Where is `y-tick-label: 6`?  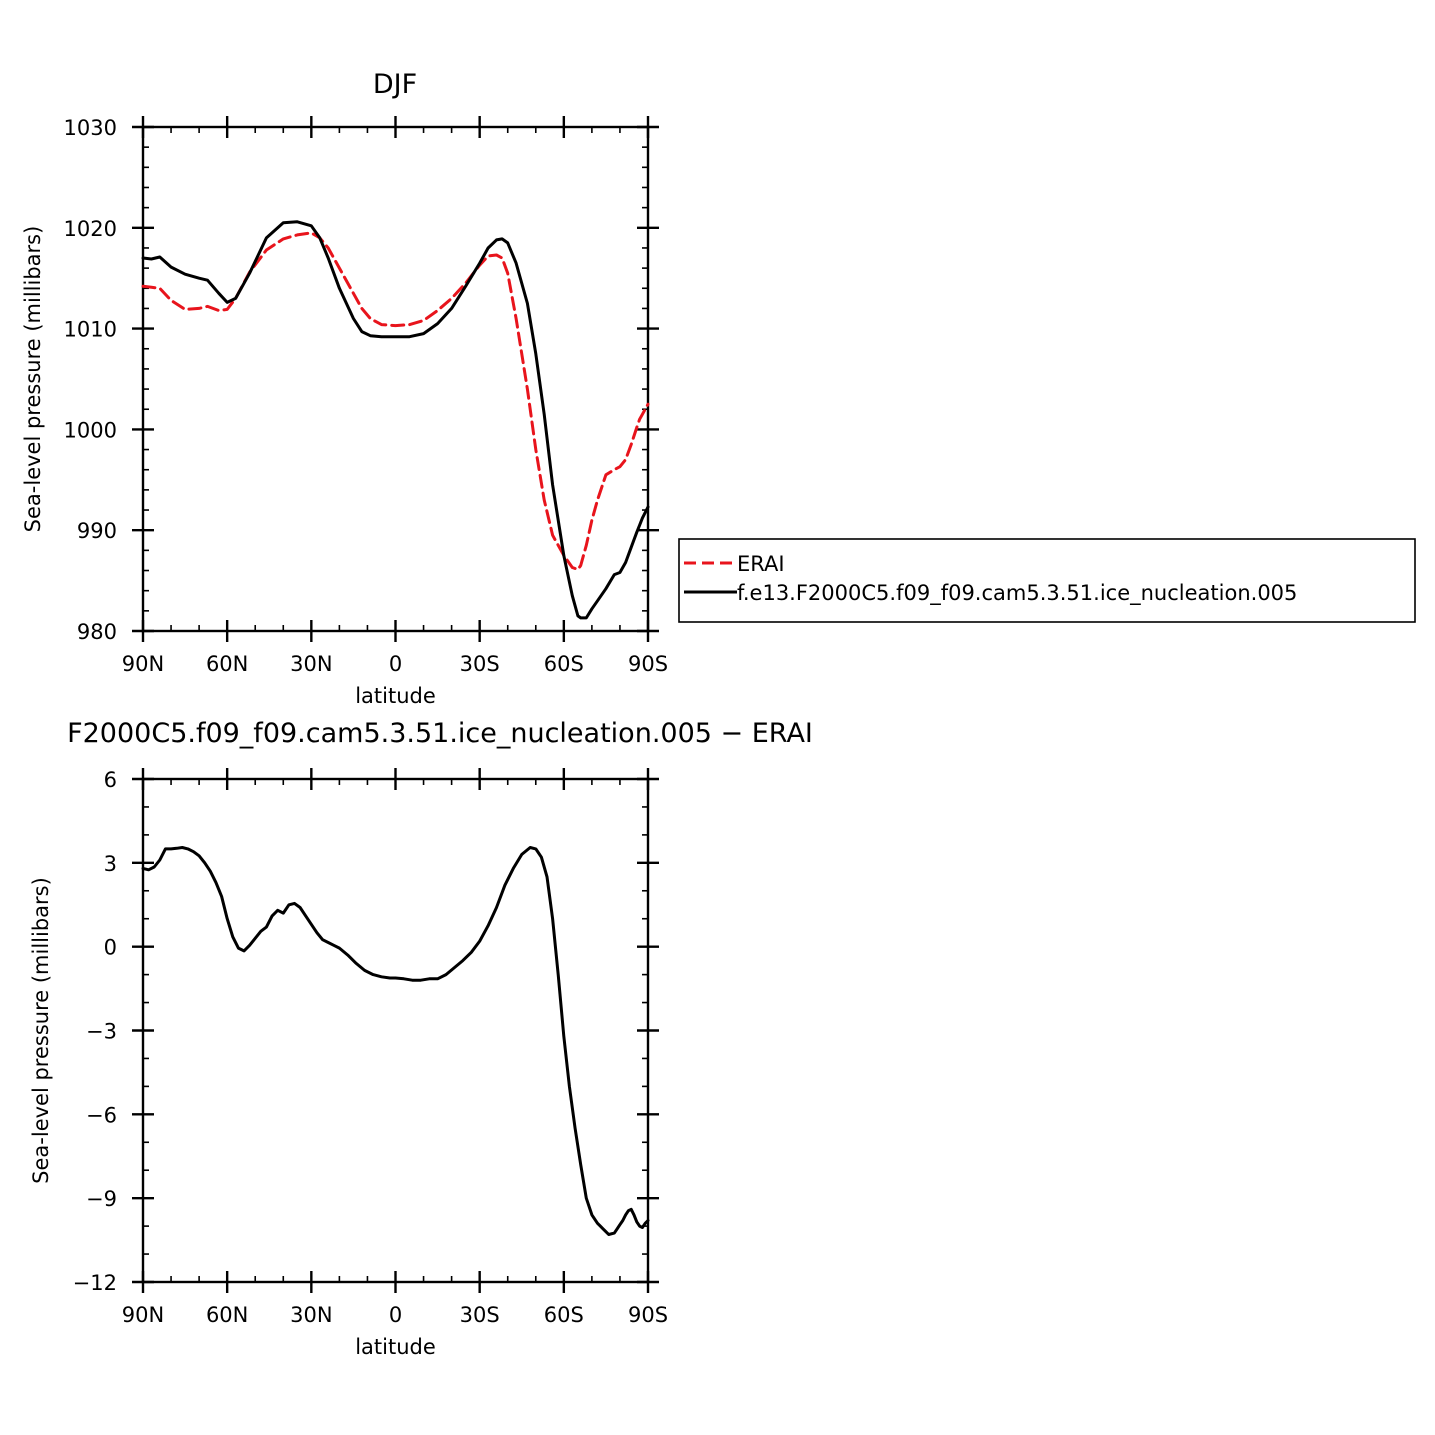
y-tick-label: 6 is located at coordinates (110, 780).